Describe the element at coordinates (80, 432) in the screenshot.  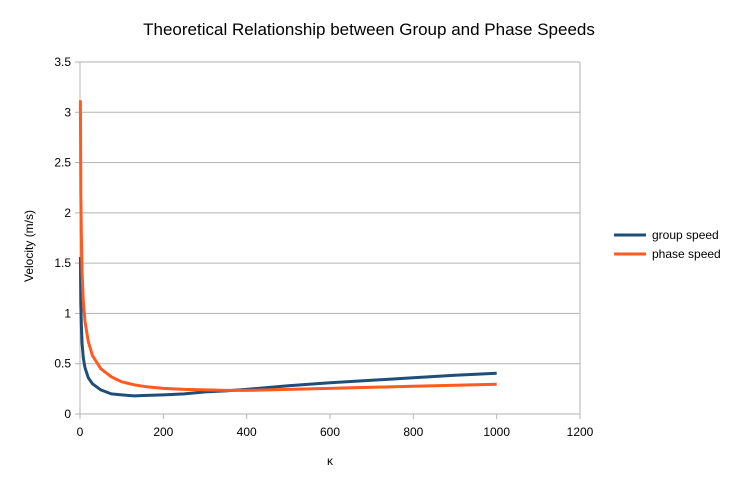
I see `x-tick-label: 0` at that location.